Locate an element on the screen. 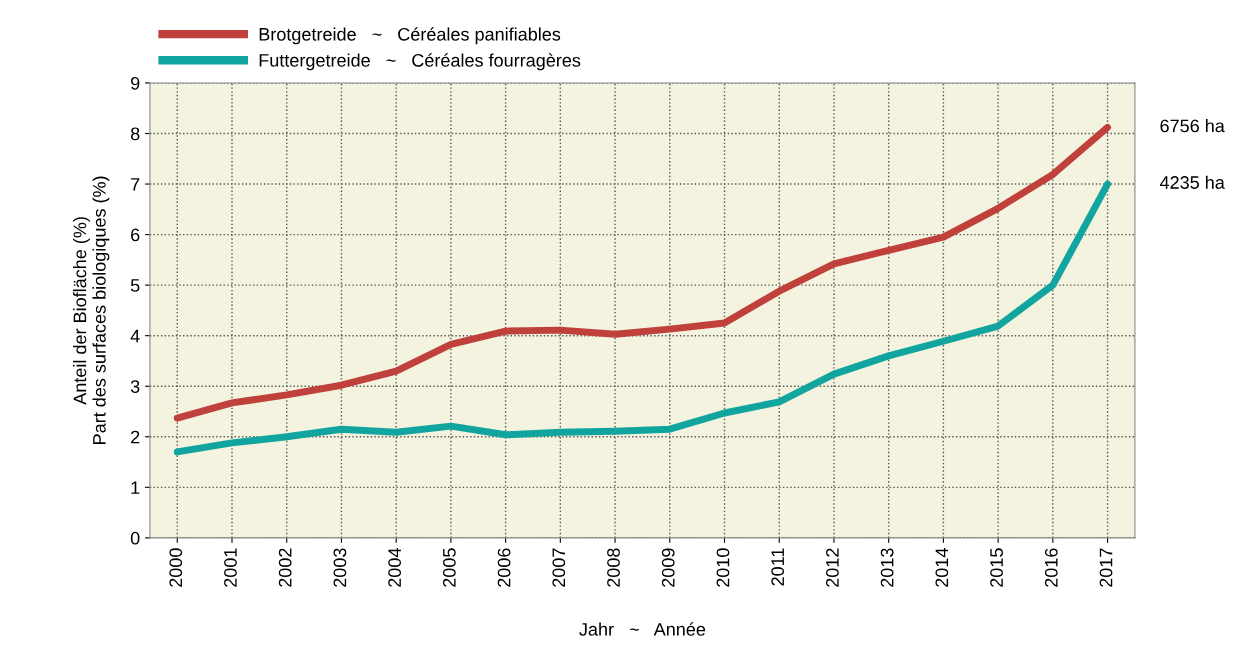 This screenshot has height=669, width=1239. y-tick-label: 7 is located at coordinates (135, 184).